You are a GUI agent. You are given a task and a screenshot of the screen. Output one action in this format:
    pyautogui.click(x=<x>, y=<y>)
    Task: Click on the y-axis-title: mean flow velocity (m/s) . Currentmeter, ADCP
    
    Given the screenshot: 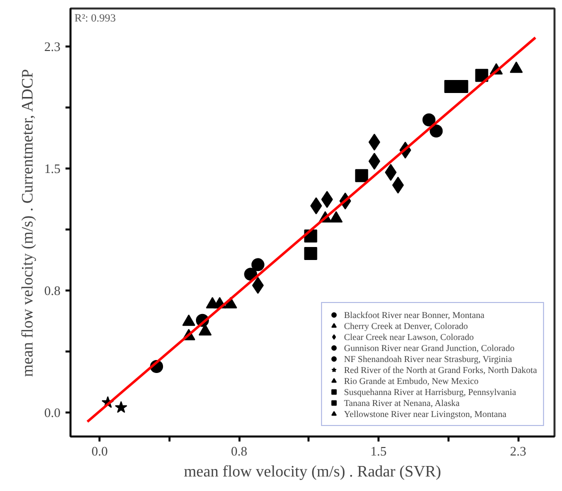 What is the action you would take?
    pyautogui.click(x=27, y=222)
    